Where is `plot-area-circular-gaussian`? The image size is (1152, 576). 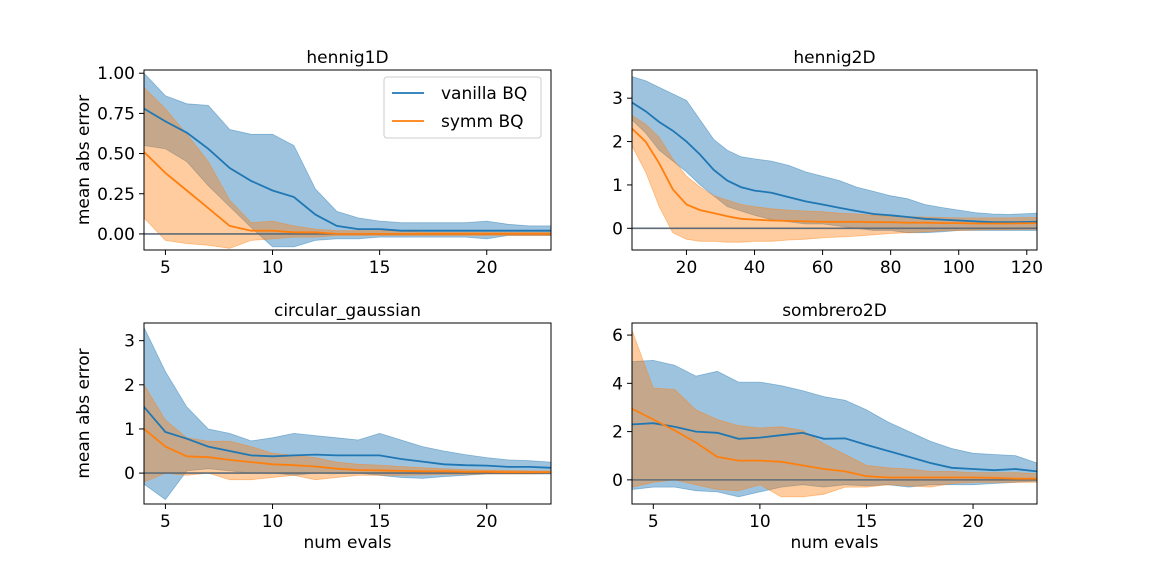 plot-area-circular-gaussian is located at coordinates (347, 414).